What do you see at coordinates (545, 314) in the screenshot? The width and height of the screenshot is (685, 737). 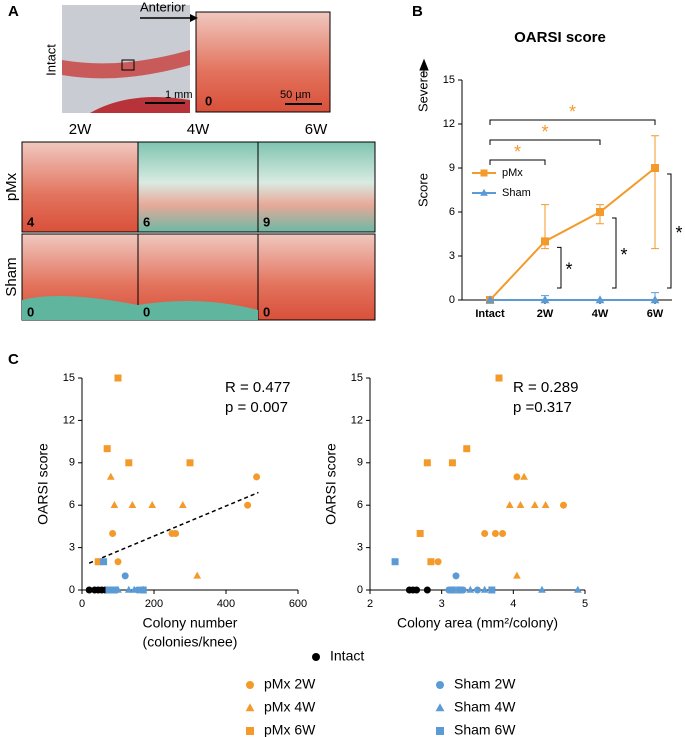 I see `x-tick-label: 2W` at bounding box center [545, 314].